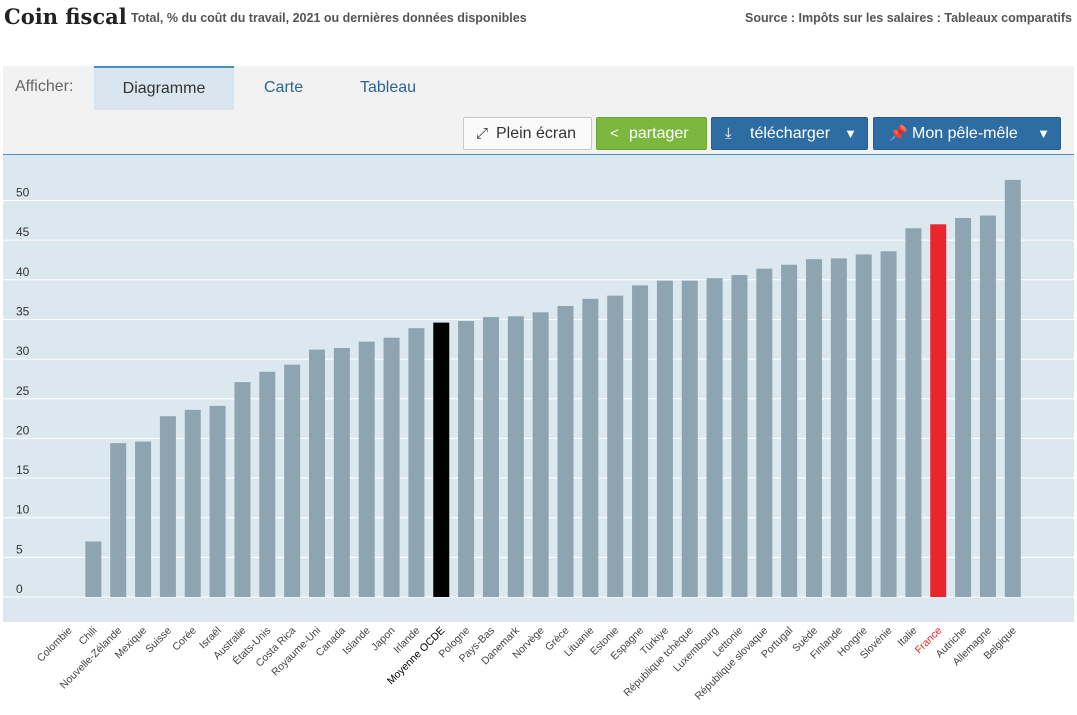 Image resolution: width=1077 pixels, height=715 pixels. Describe the element at coordinates (158, 640) in the screenshot. I see `x-tick-label-4: Suisse` at that location.